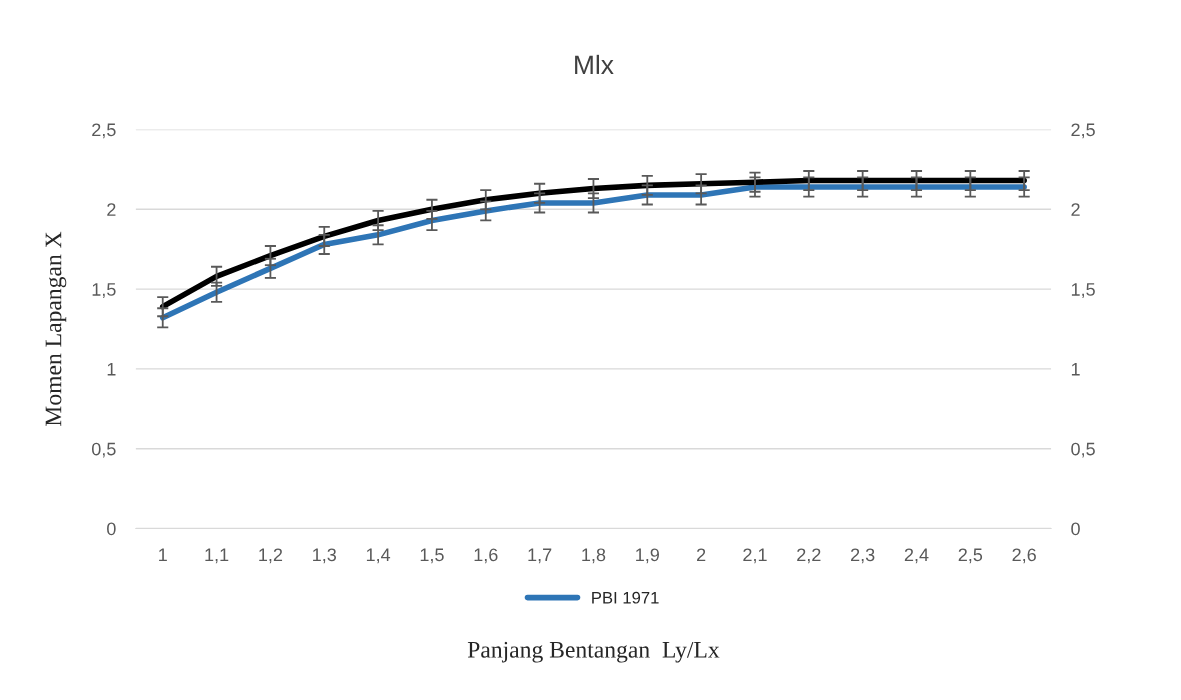 This screenshot has width=1181, height=700. I want to click on x-tick-label: 2,3, so click(863, 556).